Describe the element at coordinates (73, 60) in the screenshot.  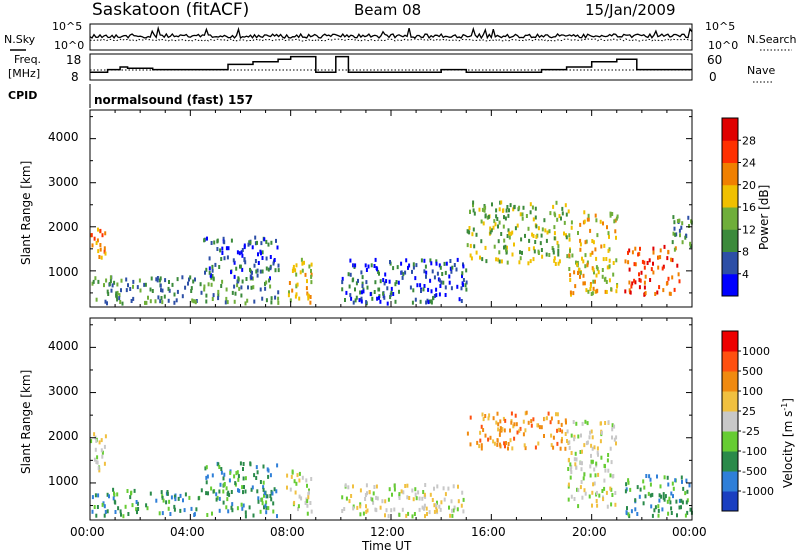
I see `freq-left-tick-top: 18` at that location.